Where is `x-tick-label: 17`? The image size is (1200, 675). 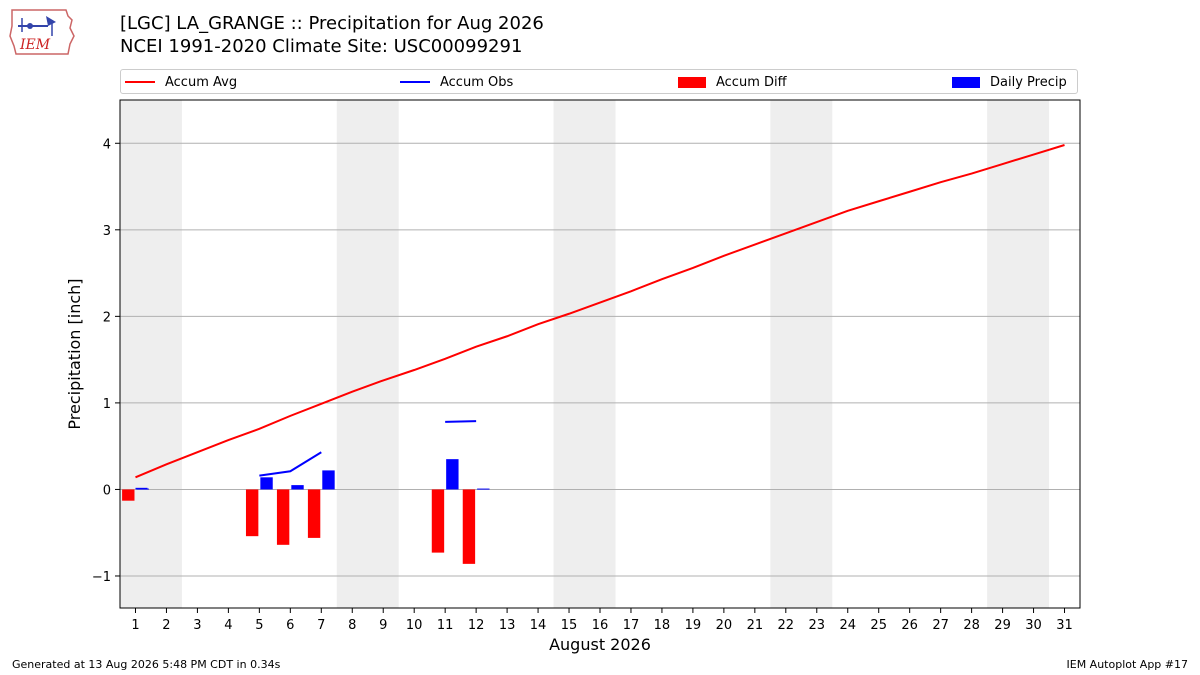
x-tick-label: 17 is located at coordinates (631, 625).